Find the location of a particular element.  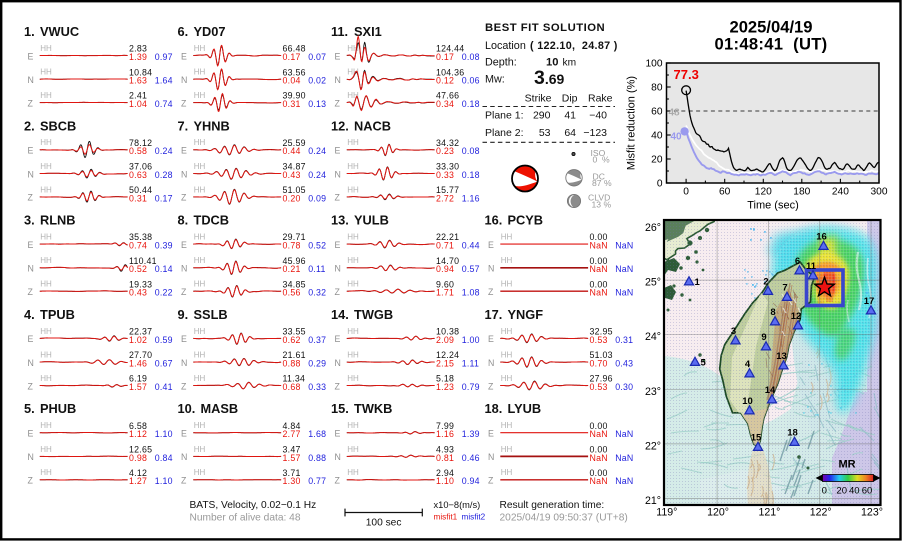

svg-text: 22.21 is located at coordinates (447, 237).